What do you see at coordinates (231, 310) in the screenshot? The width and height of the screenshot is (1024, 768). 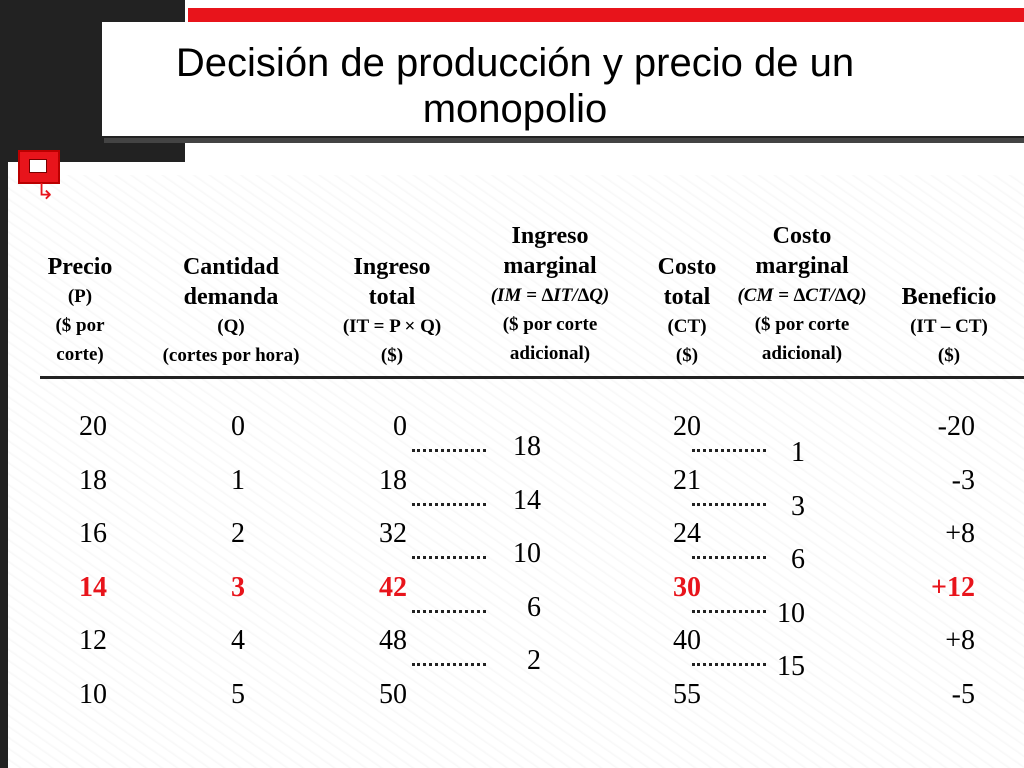 I see `header-cantidad: Cantidad demanda (Q) (cortes por hora)` at bounding box center [231, 310].